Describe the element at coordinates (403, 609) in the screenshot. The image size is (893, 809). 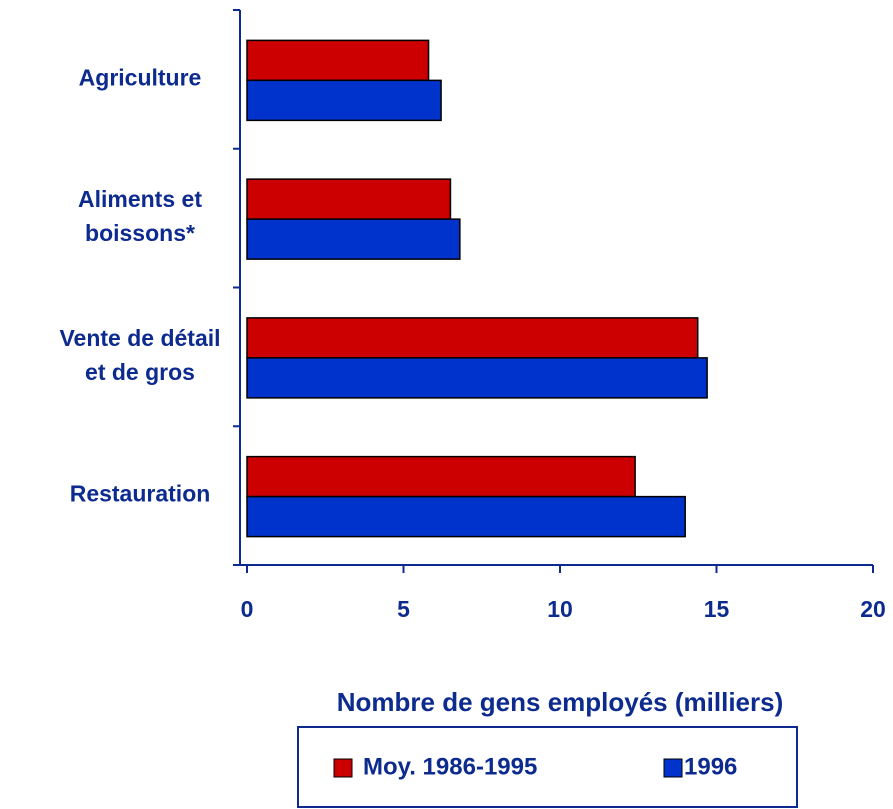
I see `x-tick-label: 5` at that location.